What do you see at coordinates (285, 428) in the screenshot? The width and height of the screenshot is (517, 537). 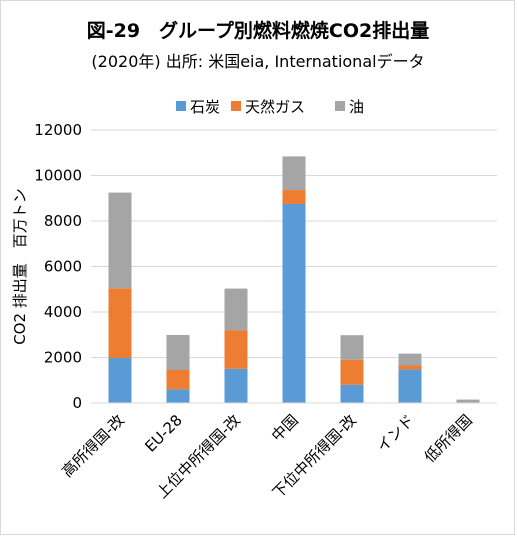 I see `x-tick-label: 中国` at bounding box center [285, 428].